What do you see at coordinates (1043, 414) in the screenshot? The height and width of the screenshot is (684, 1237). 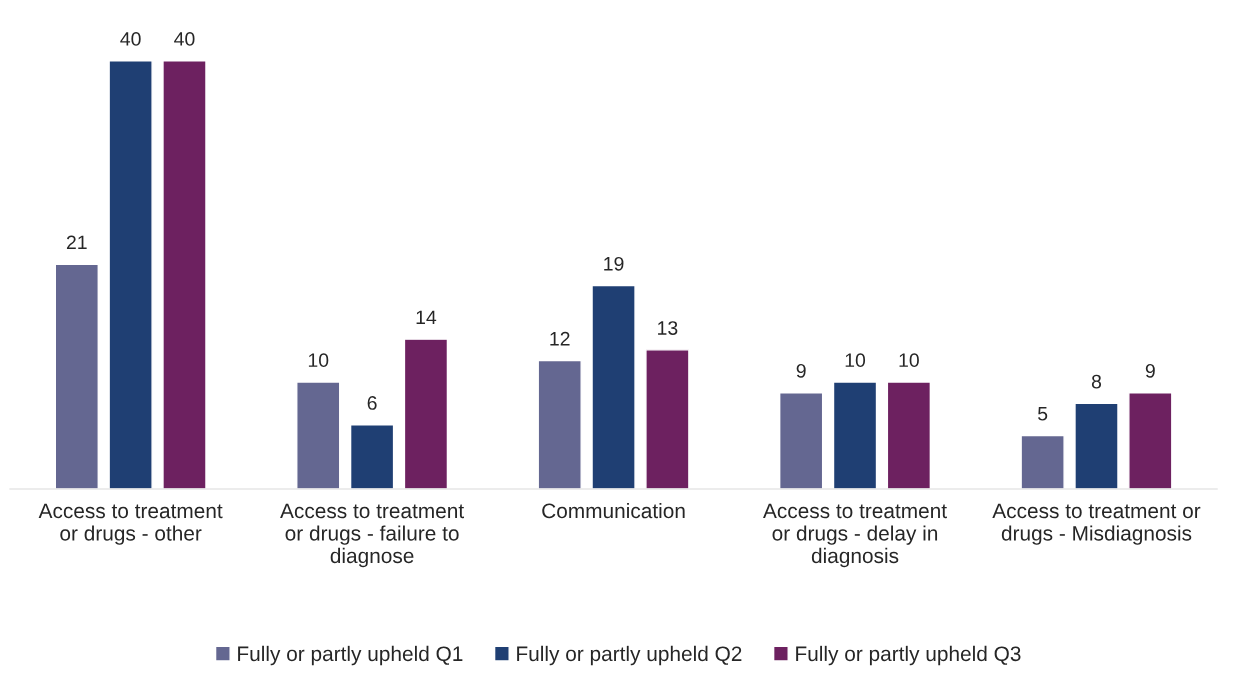 I see `data-label: 5` at bounding box center [1043, 414].